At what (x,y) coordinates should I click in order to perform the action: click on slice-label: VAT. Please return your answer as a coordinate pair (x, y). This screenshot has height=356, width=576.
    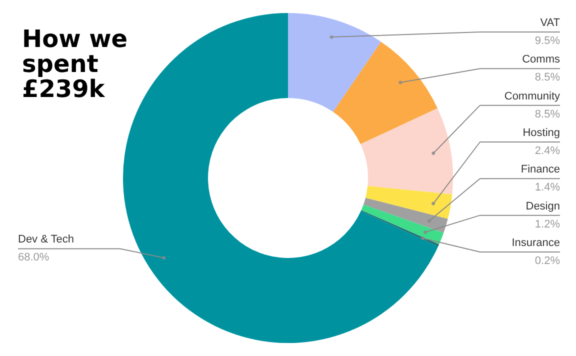
    Looking at the image, I should click on (550, 23).